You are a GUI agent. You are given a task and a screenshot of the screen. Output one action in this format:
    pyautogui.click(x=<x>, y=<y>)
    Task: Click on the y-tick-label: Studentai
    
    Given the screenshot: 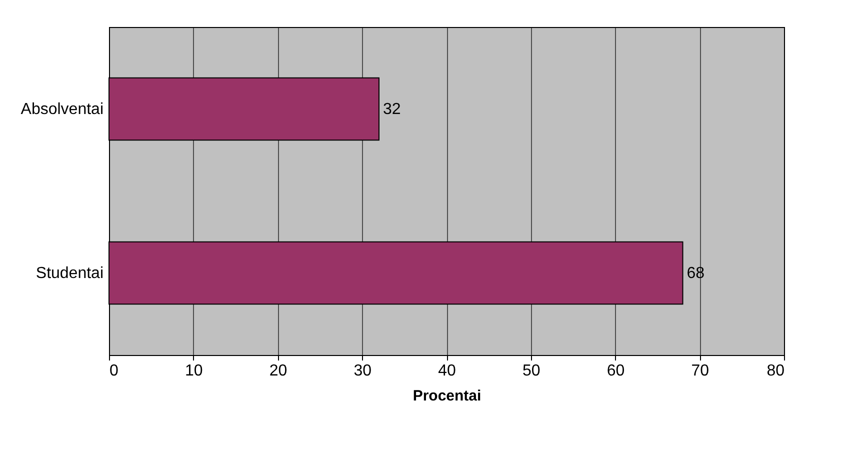 What is the action you would take?
    pyautogui.click(x=70, y=273)
    